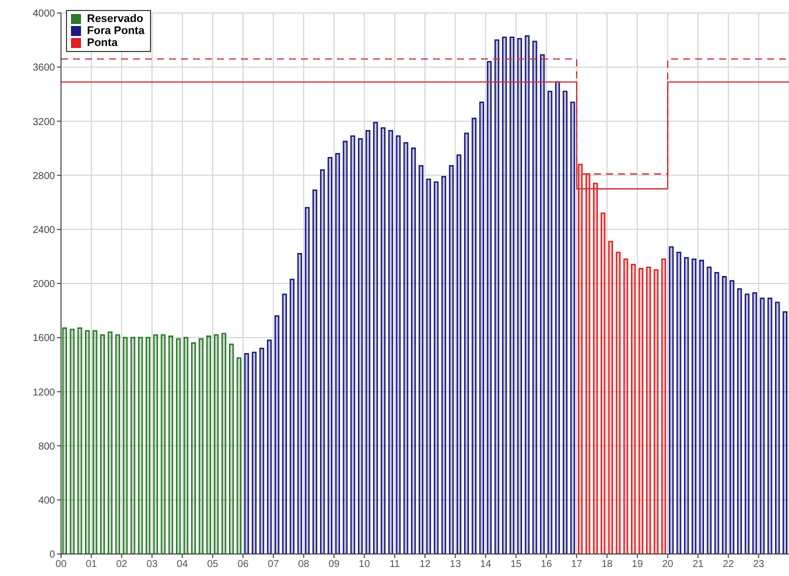 The image size is (789, 576). I want to click on y-tick-label: 2400, so click(44, 230).